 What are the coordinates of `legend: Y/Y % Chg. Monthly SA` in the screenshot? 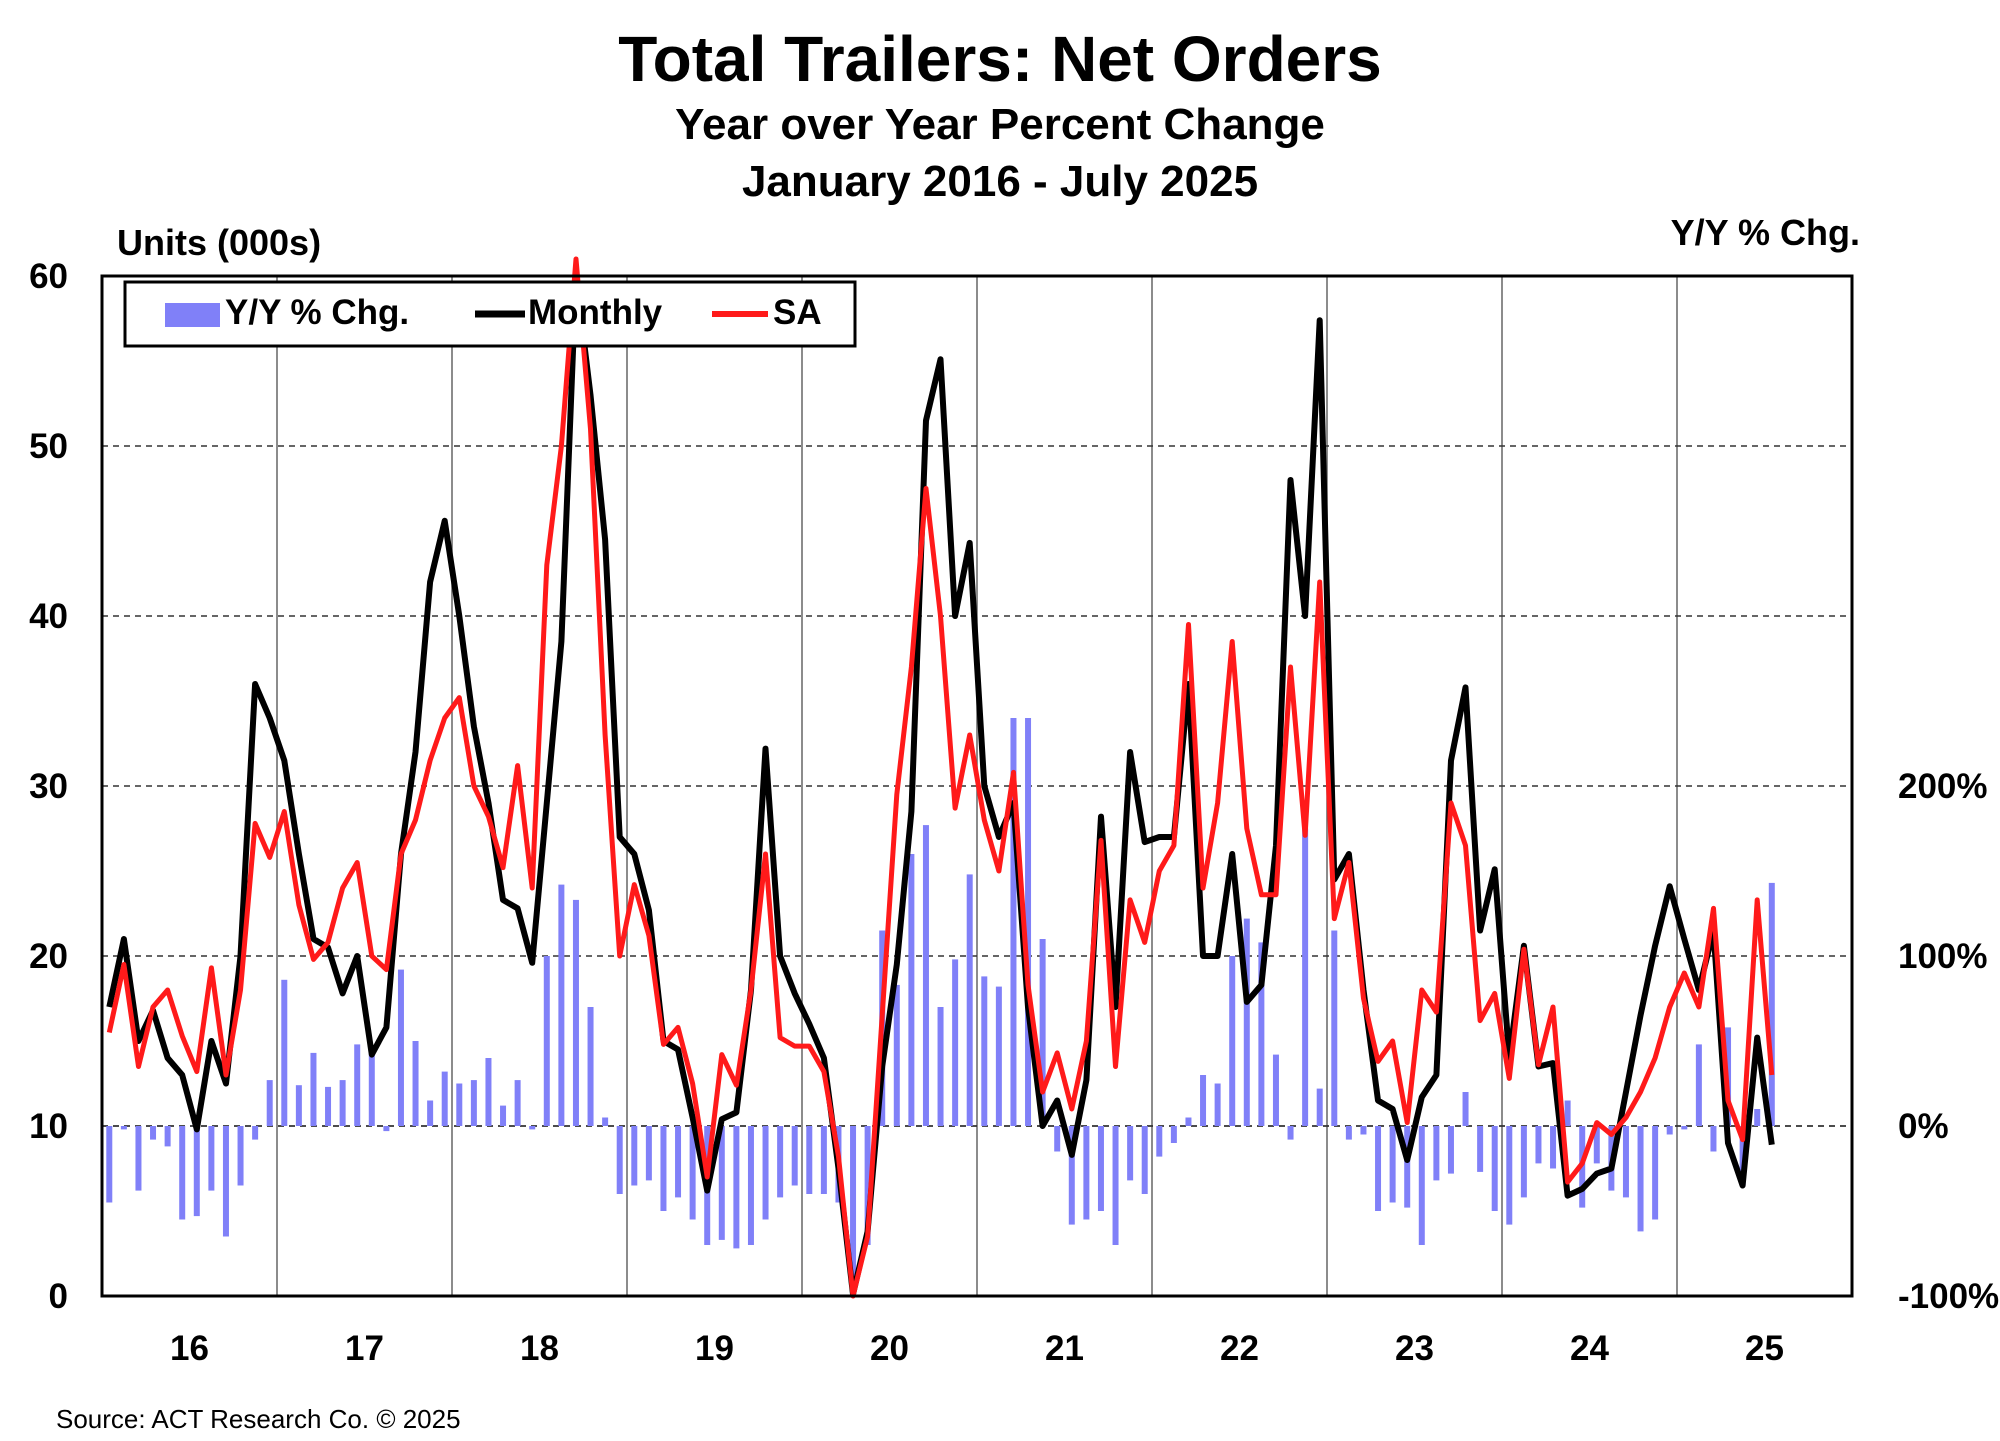 It's located at (490, 314).